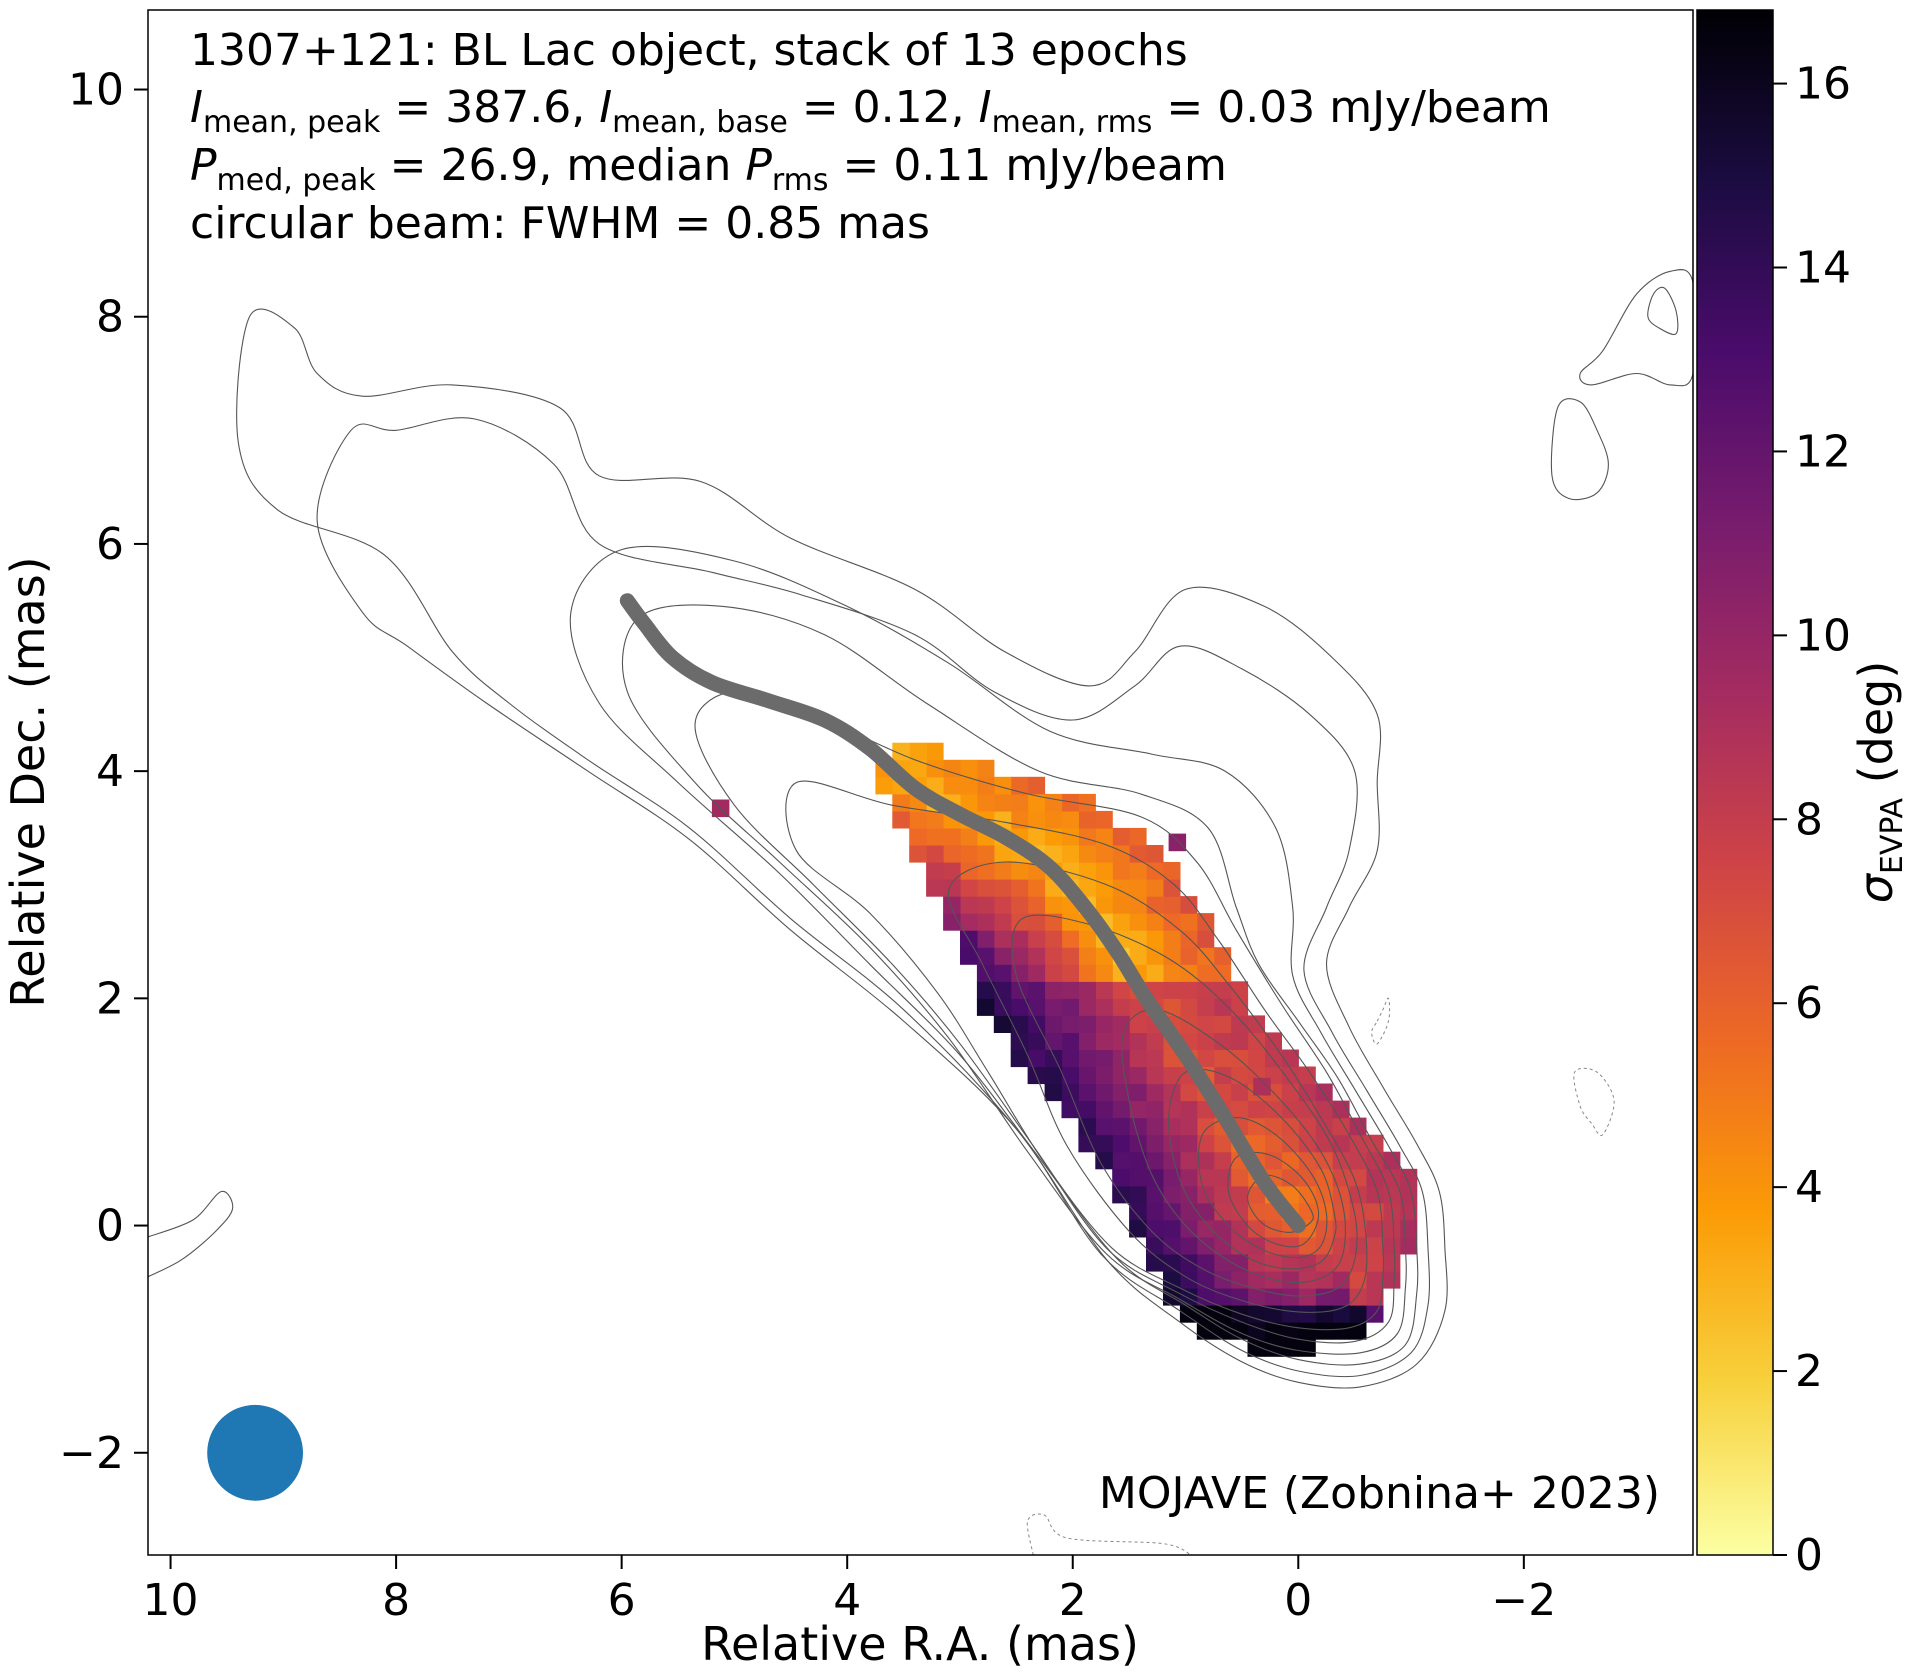 The height and width of the screenshot is (1674, 1905). What do you see at coordinates (1809, 1555) in the screenshot?
I see `colorbar-tick-label: 0` at bounding box center [1809, 1555].